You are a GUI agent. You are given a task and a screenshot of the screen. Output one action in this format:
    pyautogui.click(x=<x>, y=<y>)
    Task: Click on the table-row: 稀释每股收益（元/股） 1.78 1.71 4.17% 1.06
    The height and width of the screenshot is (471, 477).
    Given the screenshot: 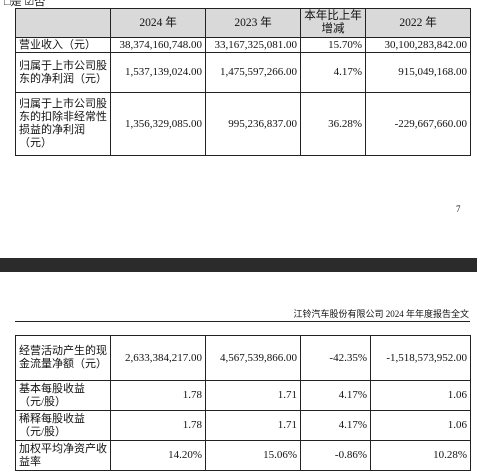 What is the action you would take?
    pyautogui.click(x=243, y=425)
    